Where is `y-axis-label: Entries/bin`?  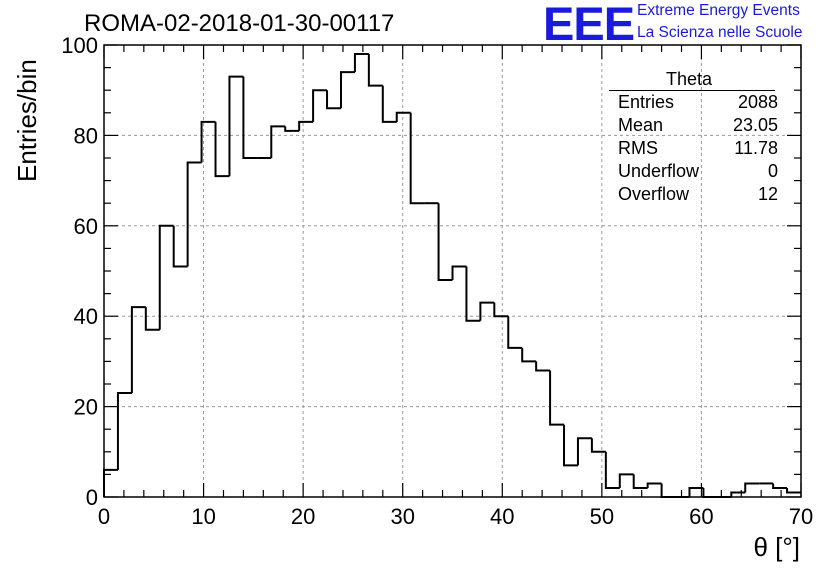
y-axis-label: Entries/bin is located at coordinates (27, 120).